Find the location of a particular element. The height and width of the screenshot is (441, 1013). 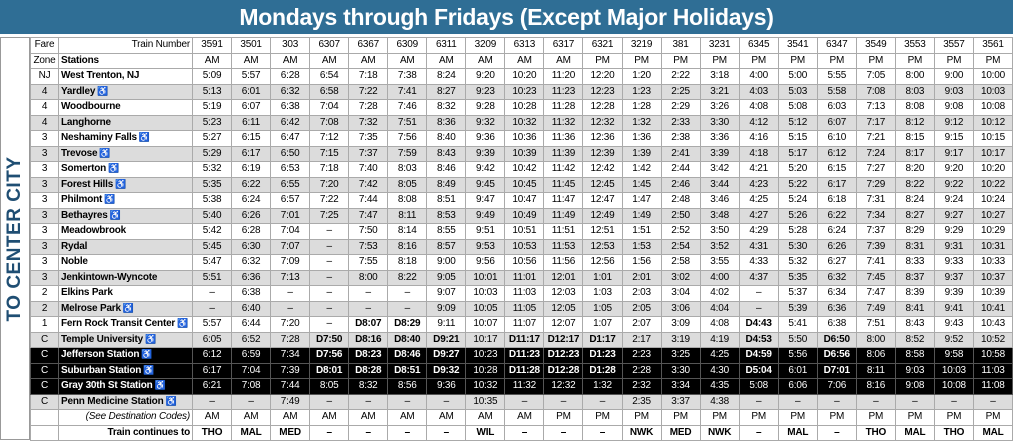

time: 3:46 is located at coordinates (719, 200).